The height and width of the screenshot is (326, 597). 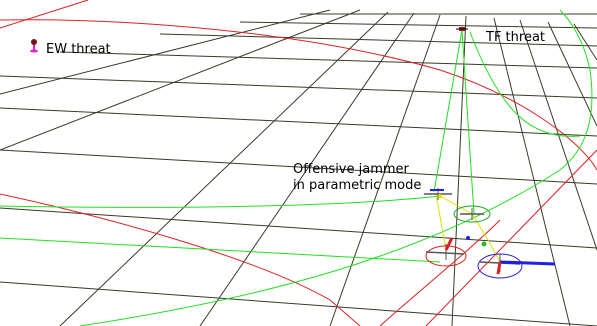 I want to click on tf-threat-label: TF threat, so click(x=516, y=37).